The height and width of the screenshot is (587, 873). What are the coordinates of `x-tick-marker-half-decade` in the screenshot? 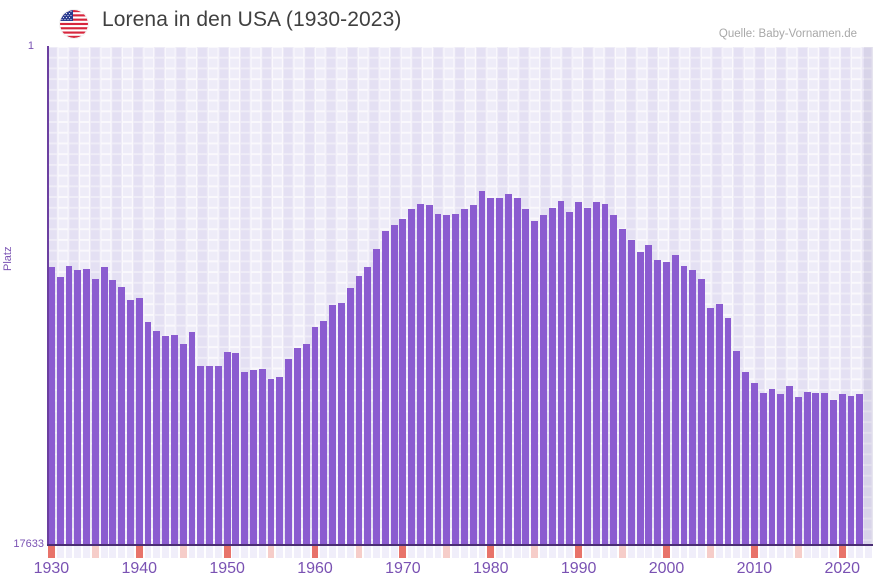 It's located at (535, 552).